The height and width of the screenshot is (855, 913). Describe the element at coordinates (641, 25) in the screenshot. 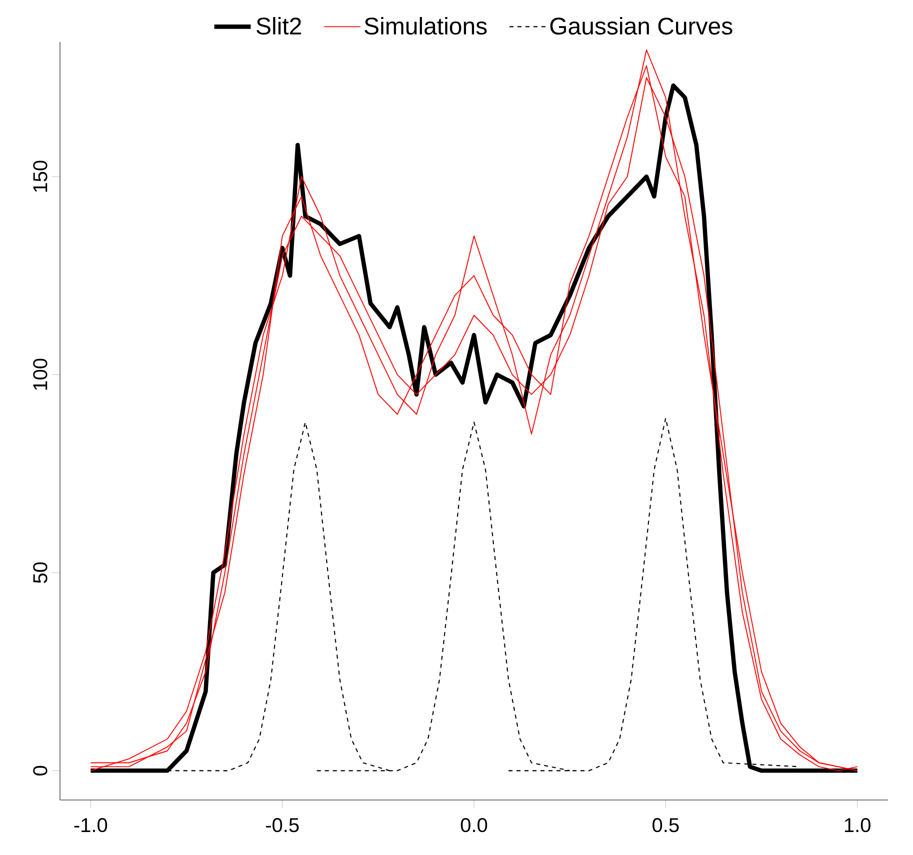

I see `legend-label: Gaussian Curves` at that location.